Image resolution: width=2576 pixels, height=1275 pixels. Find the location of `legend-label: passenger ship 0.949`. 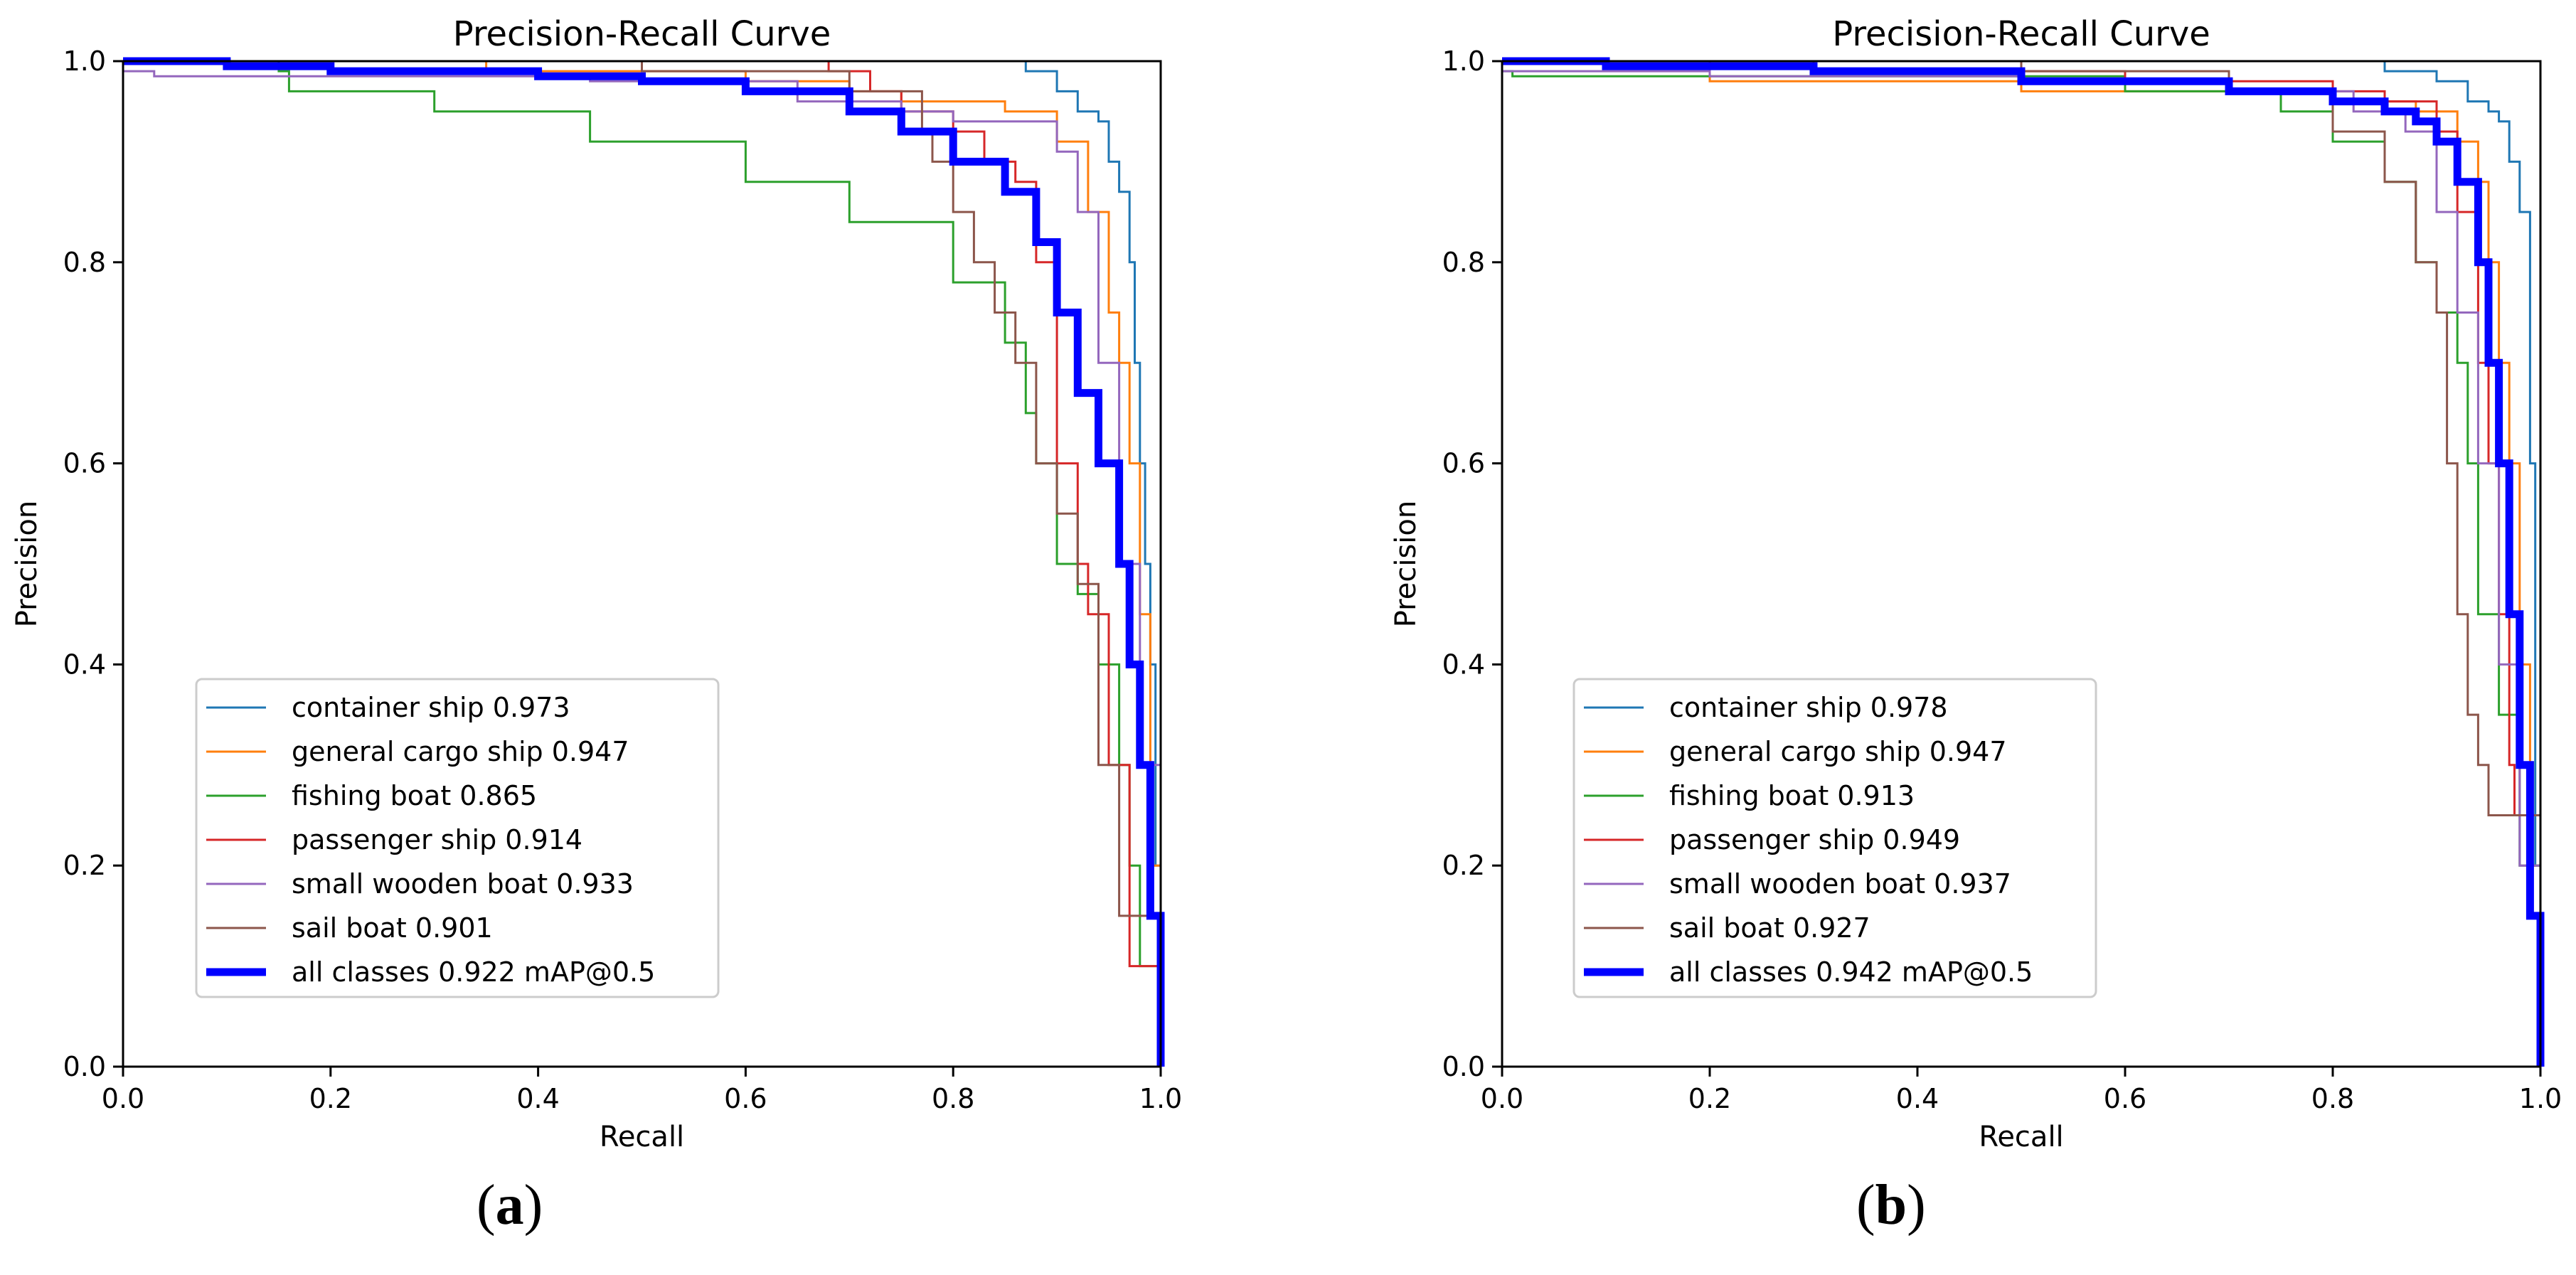

legend-label: passenger ship 0.949 is located at coordinates (1814, 839).